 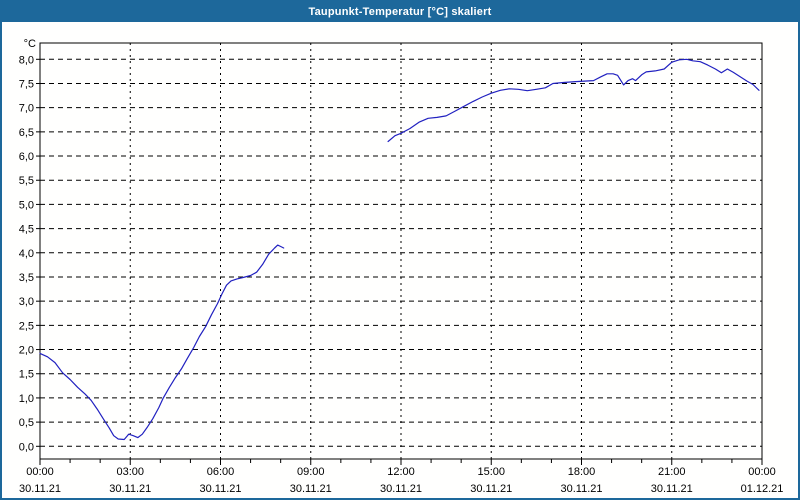 I want to click on y-tick-label: 7,0, so click(x=26, y=109).